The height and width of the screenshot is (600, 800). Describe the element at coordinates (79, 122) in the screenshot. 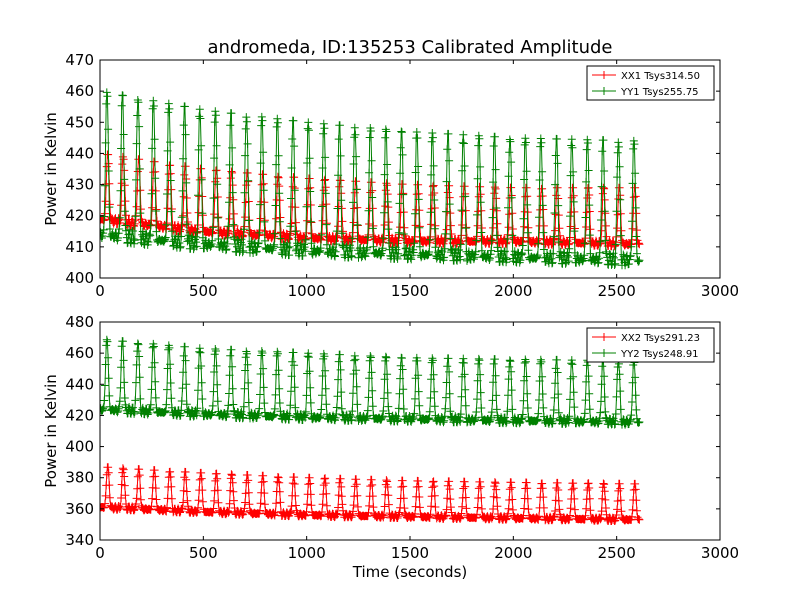

I see `y-tick-label: 450` at that location.